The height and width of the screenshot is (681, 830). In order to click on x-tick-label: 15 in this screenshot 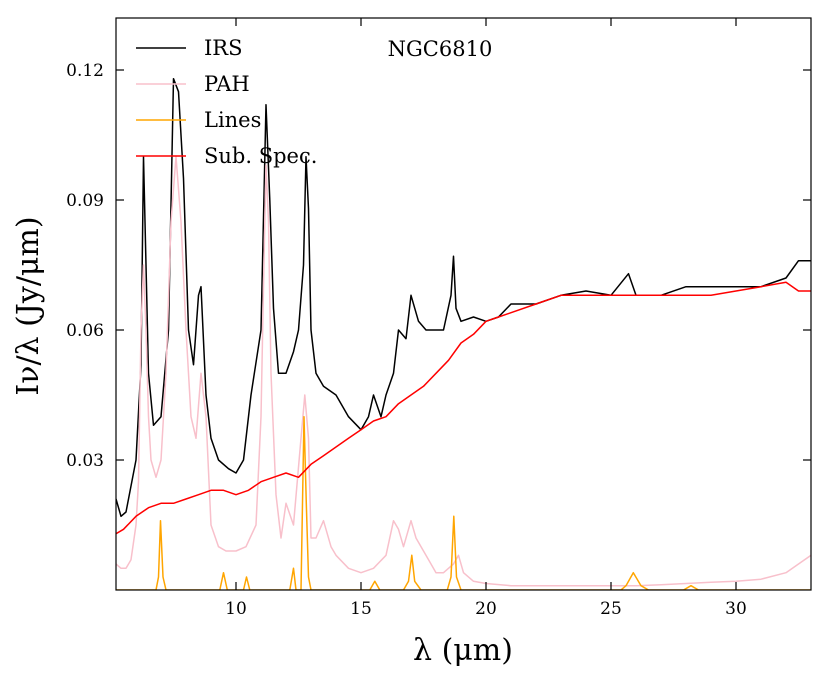, I will do `click(361, 609)`.